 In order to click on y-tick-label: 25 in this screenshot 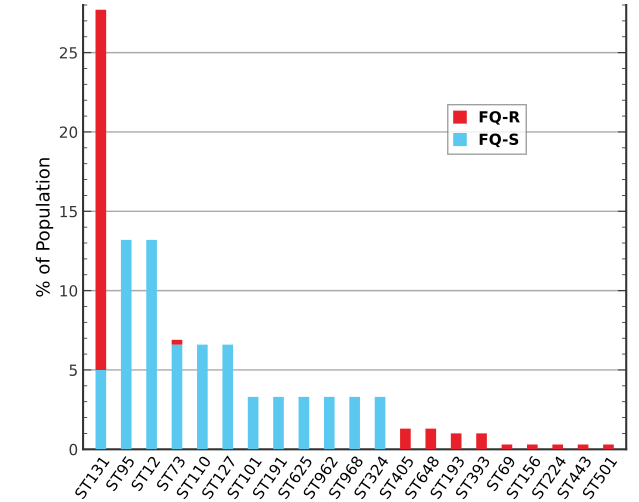, I will do `click(68, 53)`.